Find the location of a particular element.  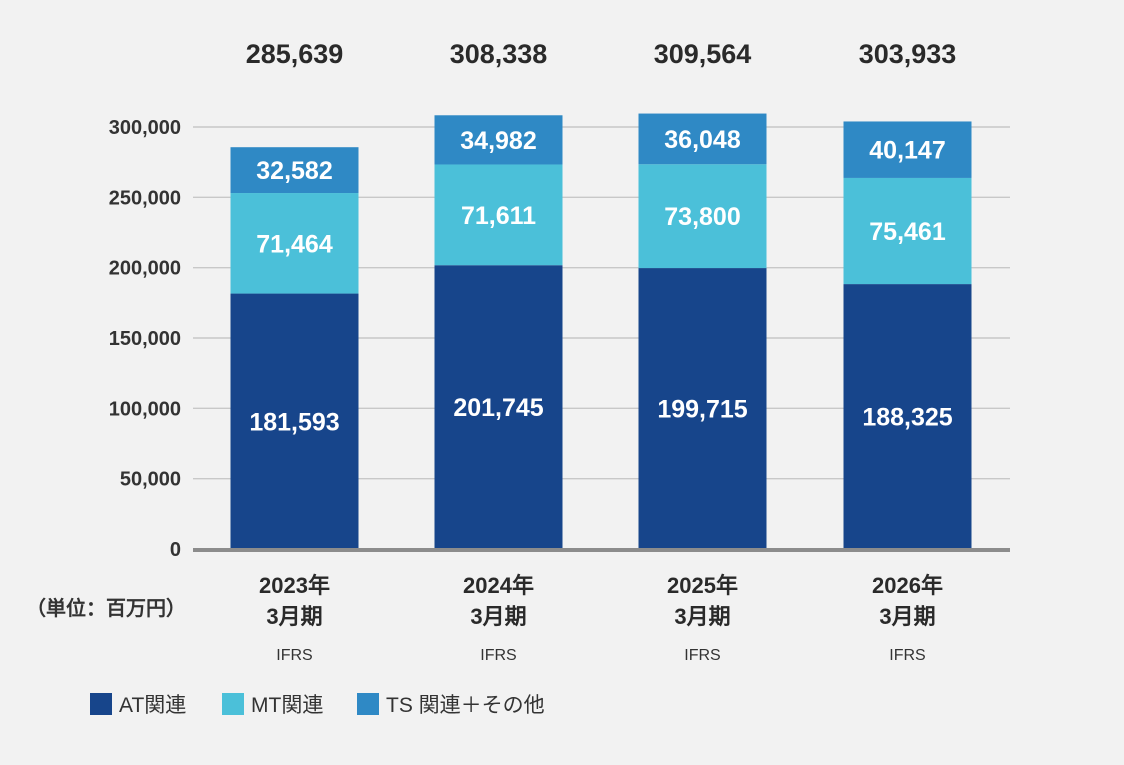

y-tick-label: 0 is located at coordinates (175, 550).